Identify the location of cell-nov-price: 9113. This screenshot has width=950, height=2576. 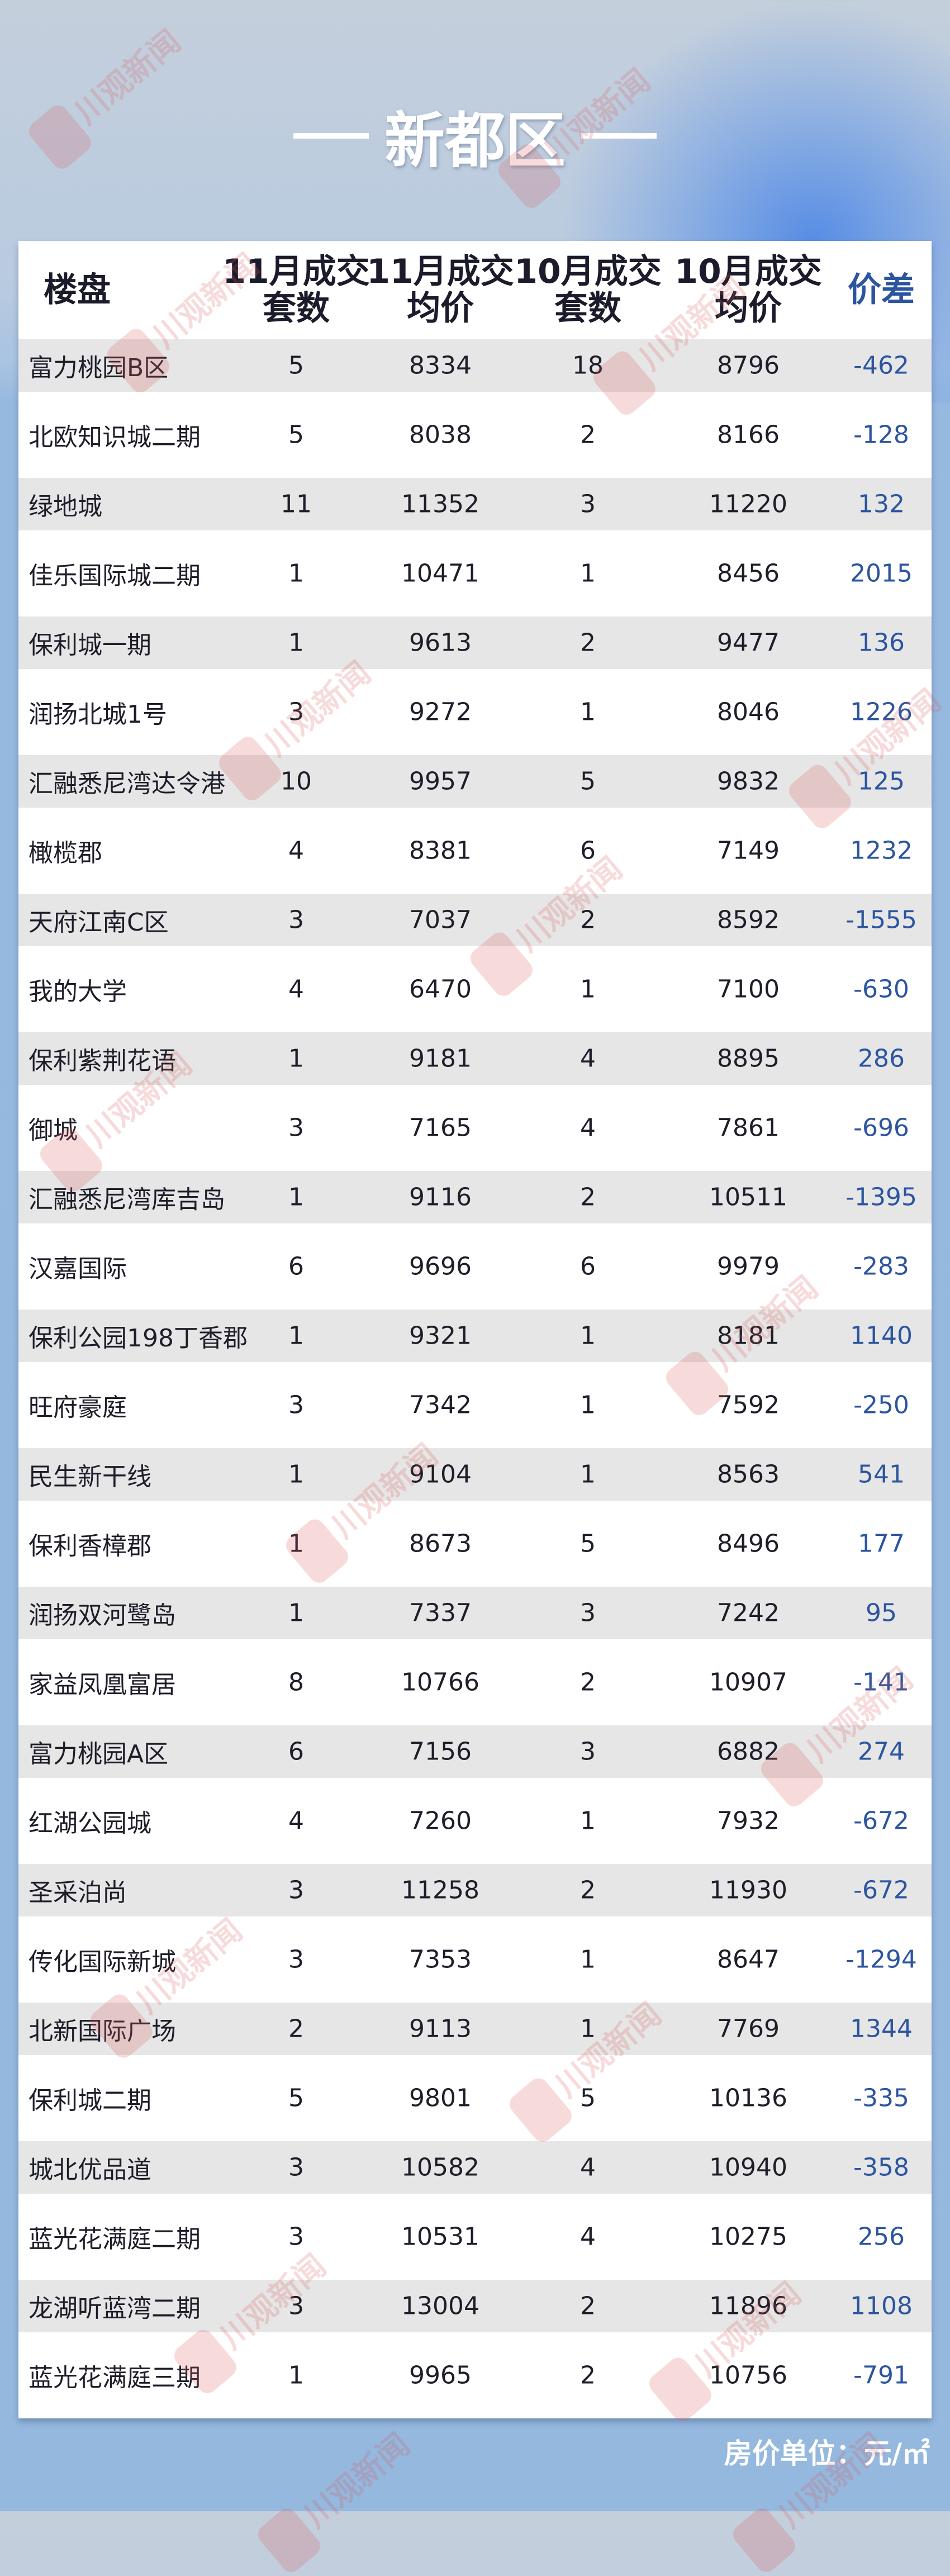
(441, 2028).